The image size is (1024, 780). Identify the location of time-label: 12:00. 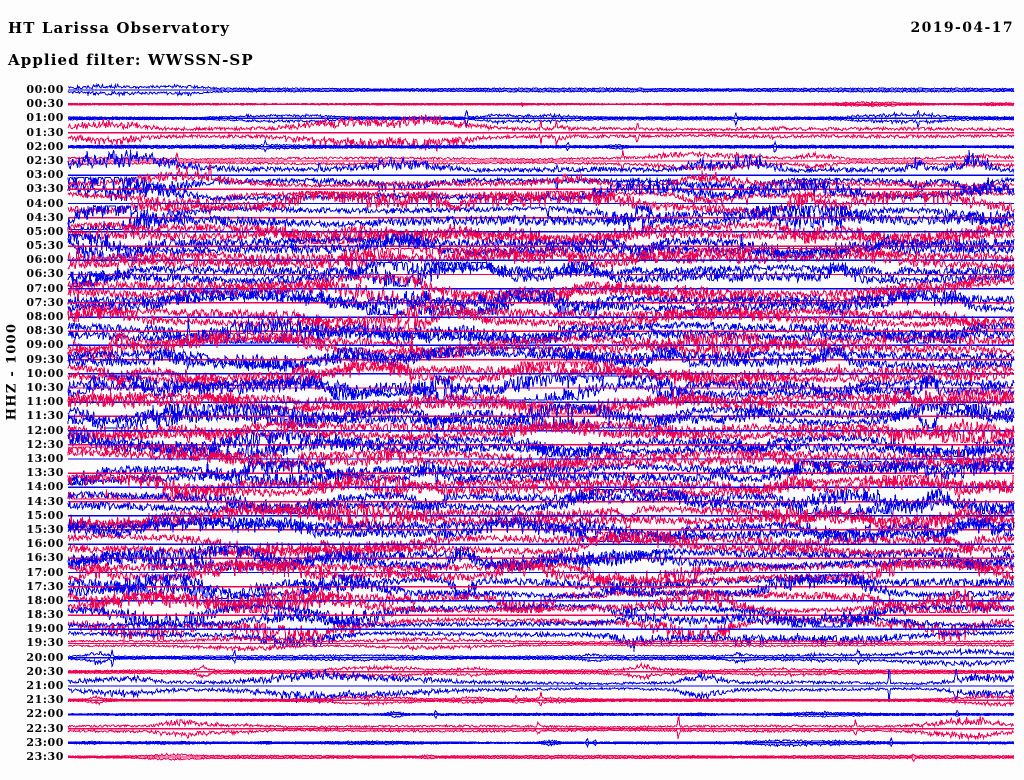
(45, 430).